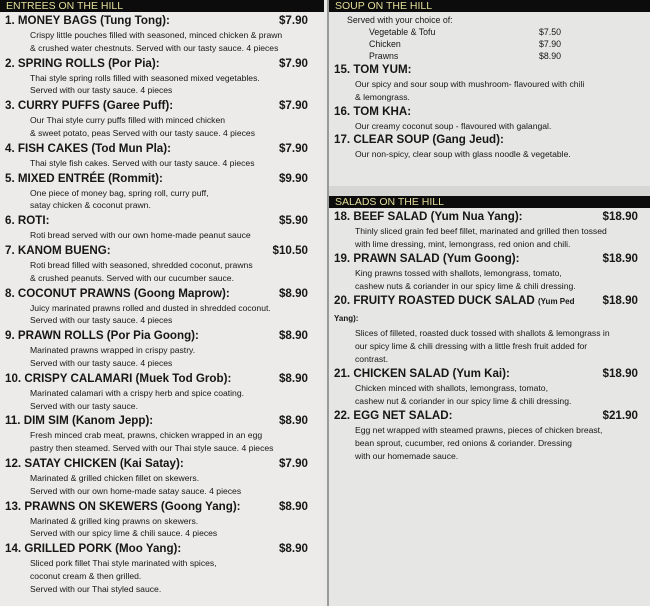  I want to click on item-thai-name: (Yum Ped Yang):, so click(454, 310).